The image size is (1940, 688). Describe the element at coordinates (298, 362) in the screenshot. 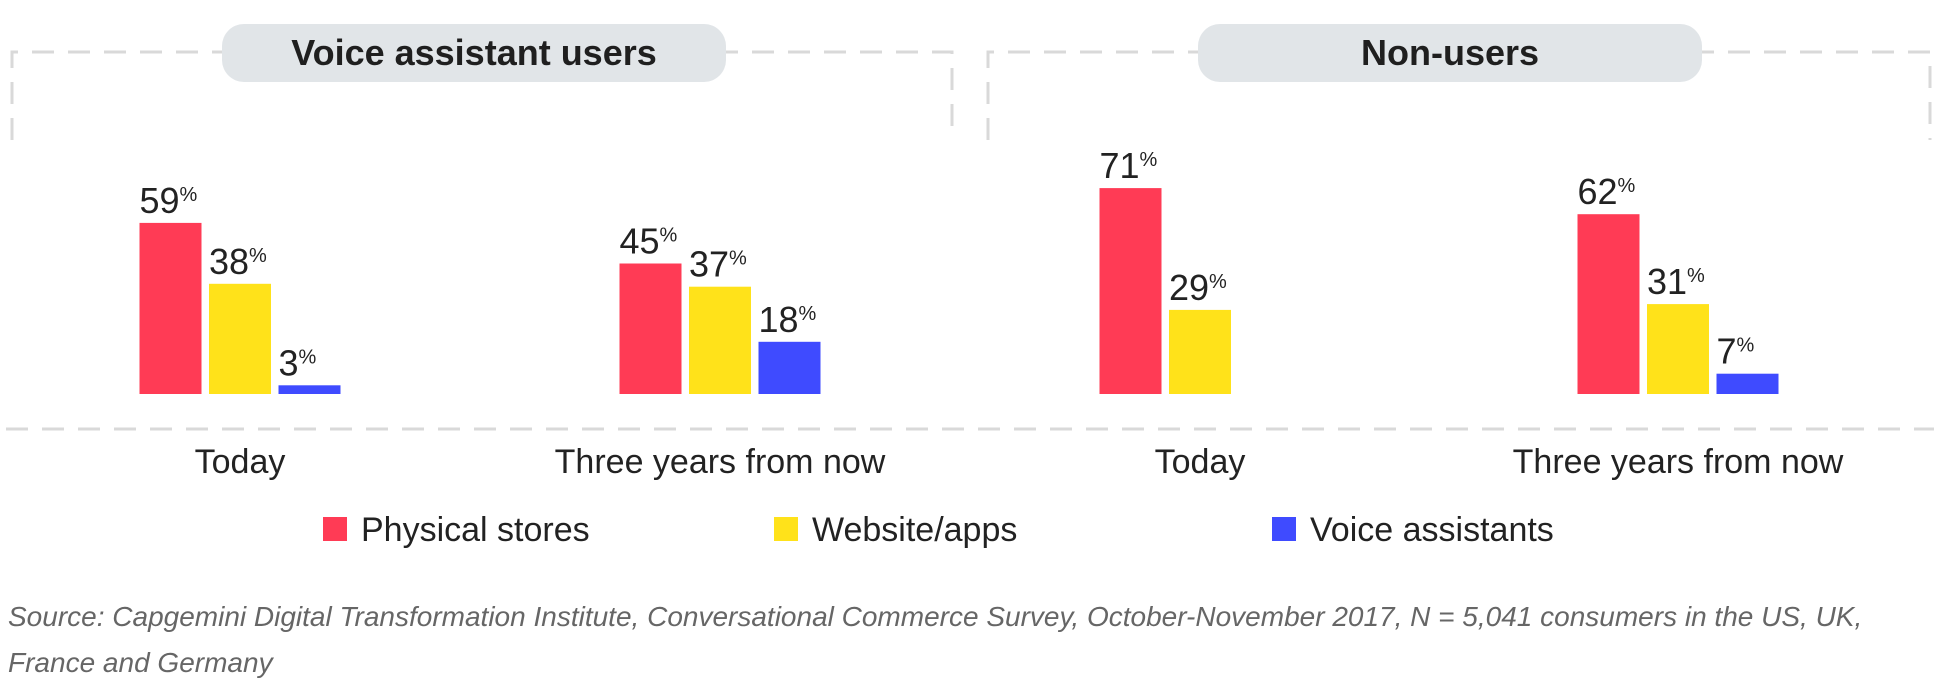

I see `bar-value-label: 3%` at that location.